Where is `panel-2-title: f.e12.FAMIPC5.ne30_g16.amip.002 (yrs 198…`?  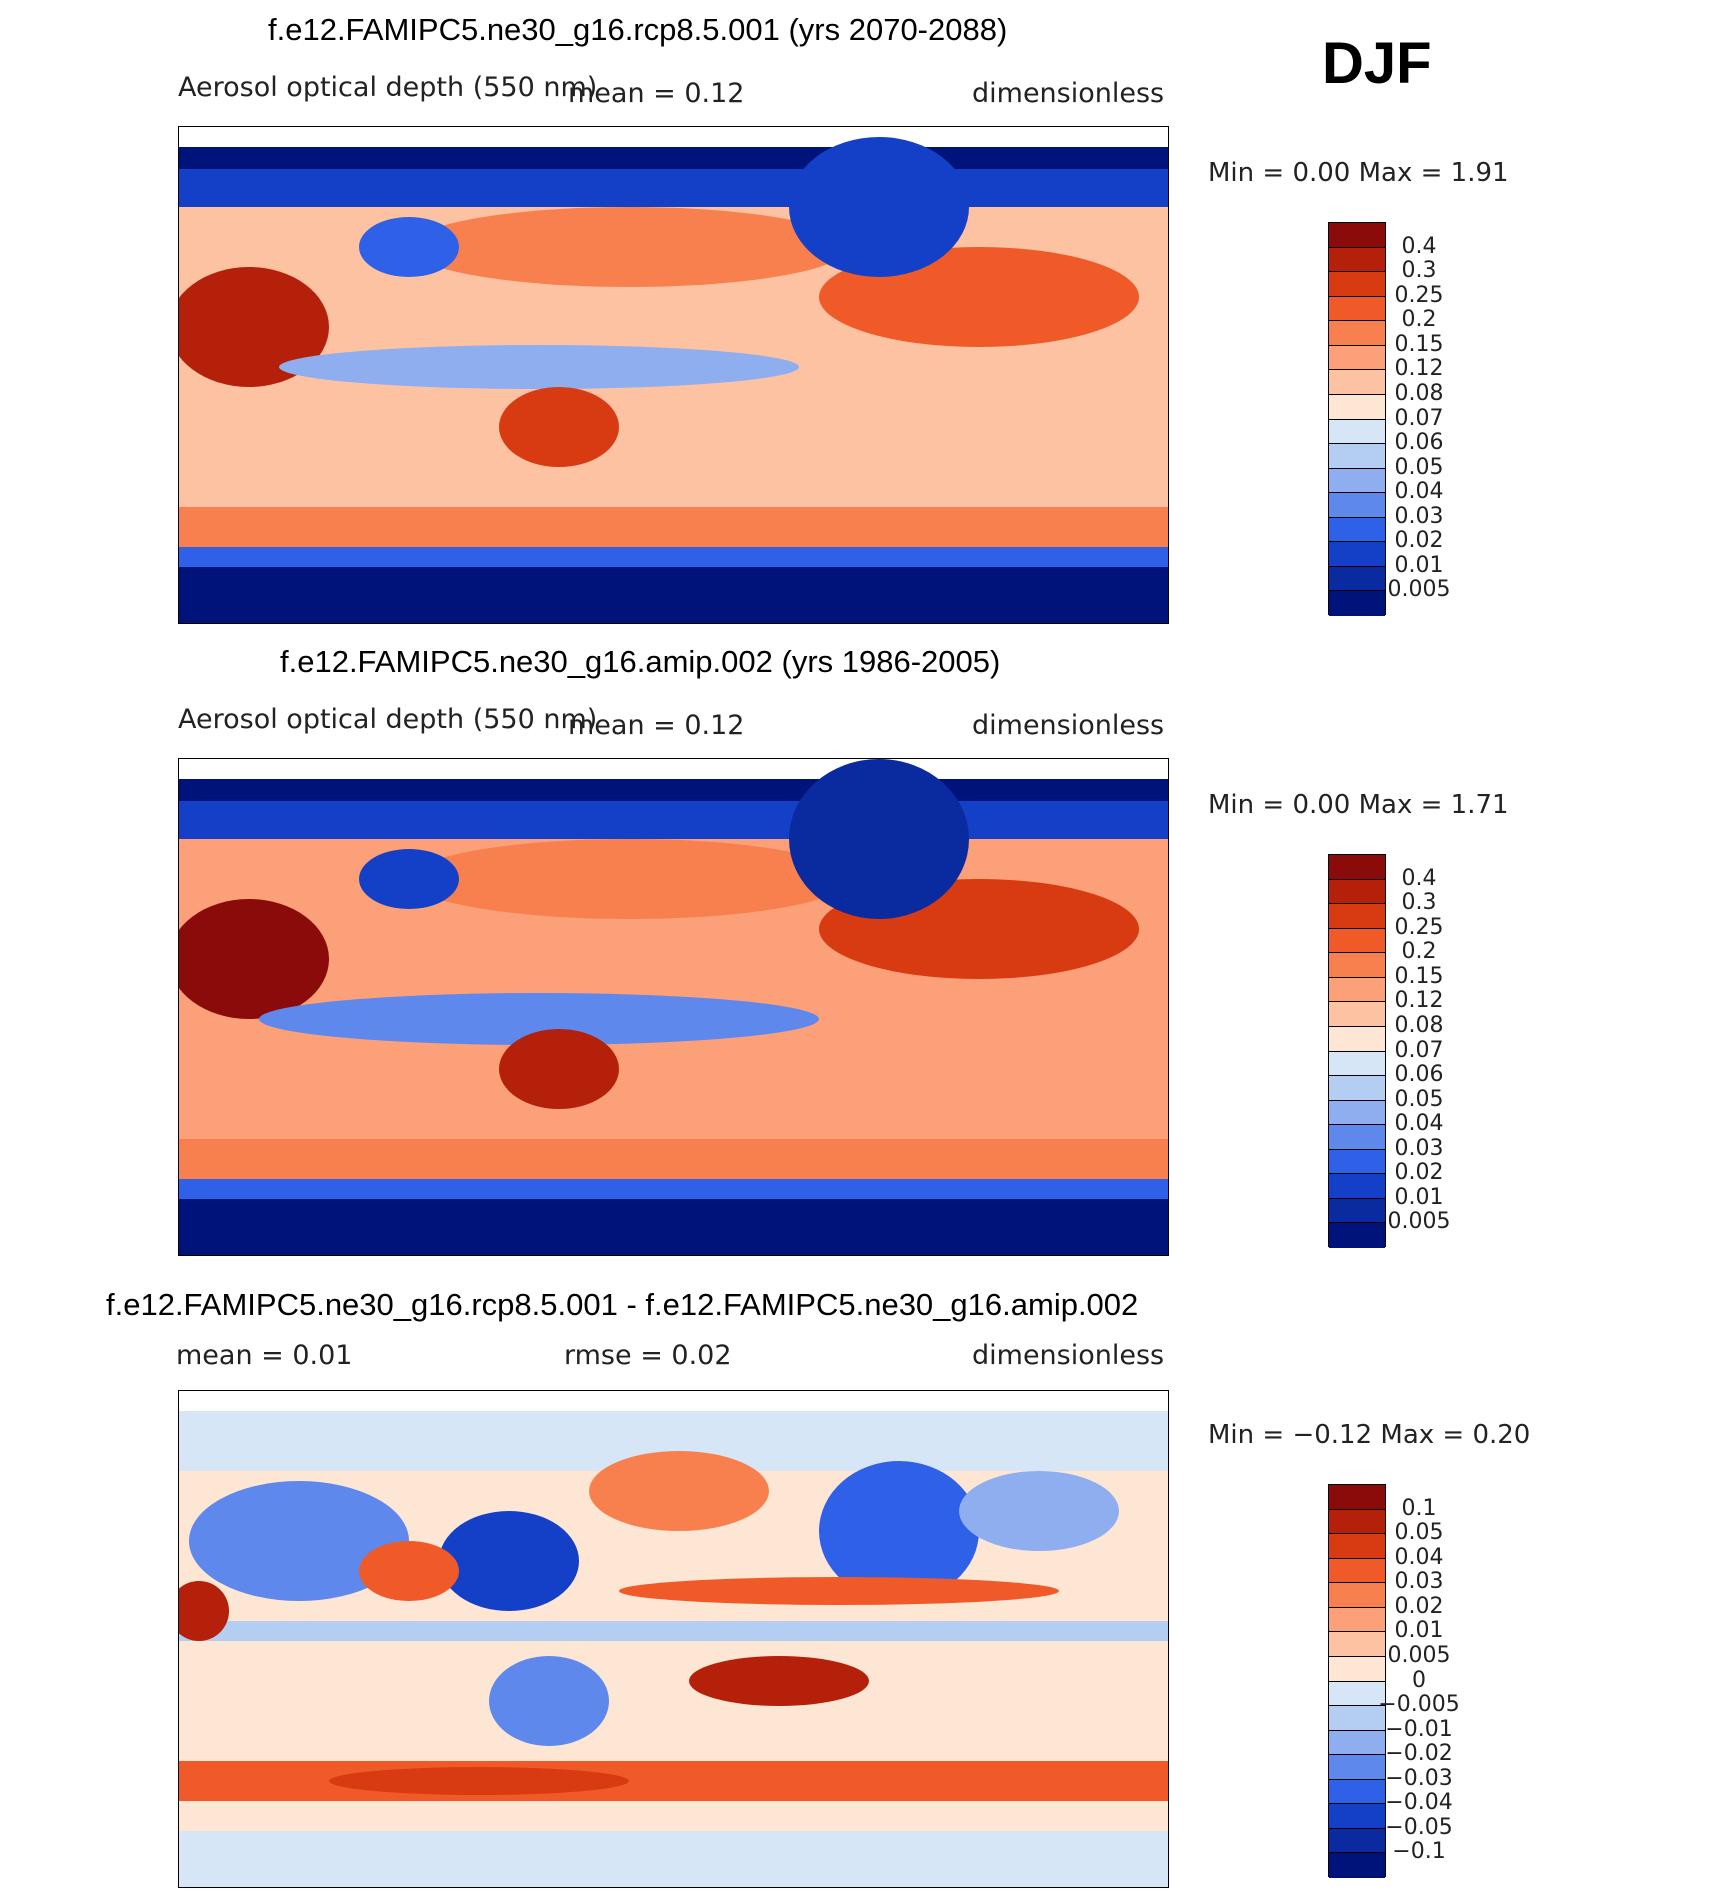
panel-2-title: f.e12.FAMIPC5.ne30_g16.amip.002 (yrs 198… is located at coordinates (640, 661).